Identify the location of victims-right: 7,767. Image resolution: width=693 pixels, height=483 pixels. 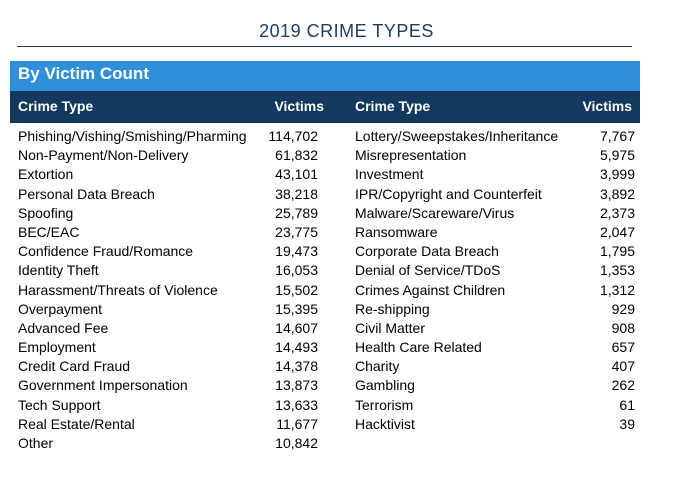
(617, 136).